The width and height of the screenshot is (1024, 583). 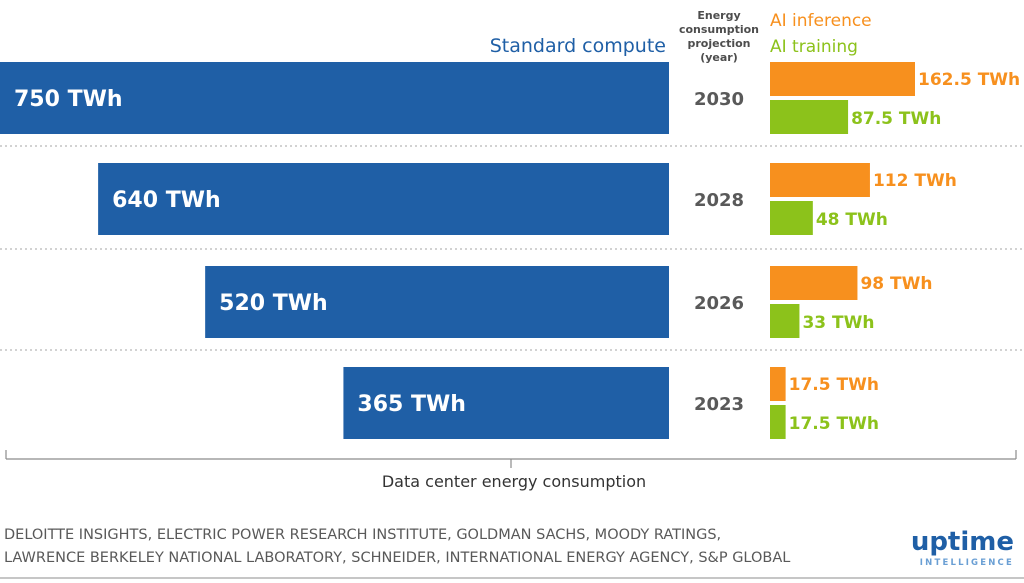 What do you see at coordinates (969, 80) in the screenshot?
I see `ai-inference-value-label: 162.5 TWh` at bounding box center [969, 80].